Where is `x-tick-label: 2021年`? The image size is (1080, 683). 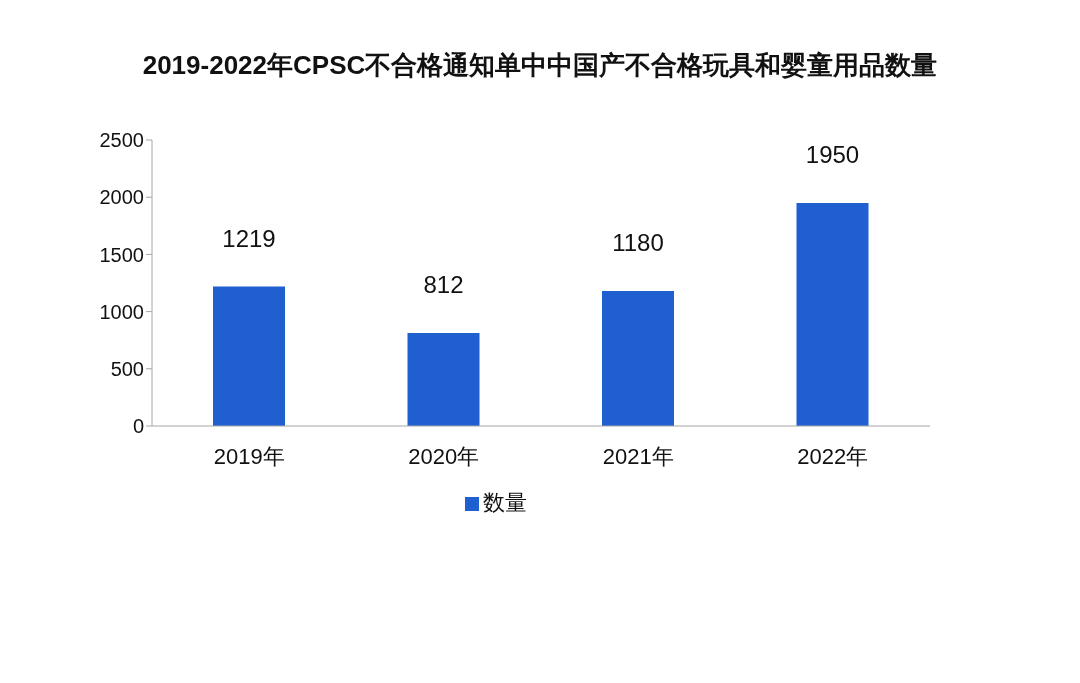 x-tick-label: 2021年 is located at coordinates (638, 456).